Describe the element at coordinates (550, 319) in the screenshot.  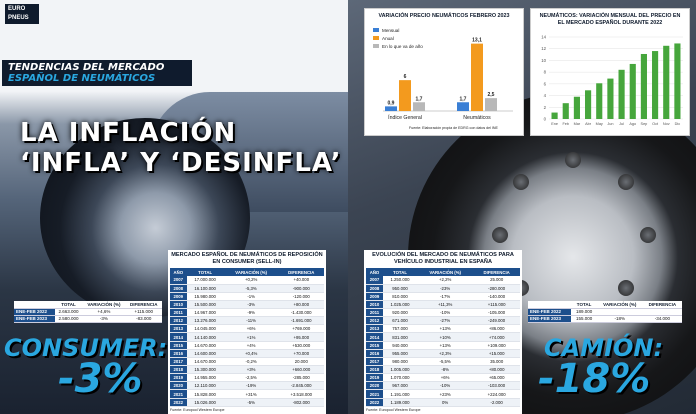
I see `summary-row-label: ENE-FEB 2023` at that location.